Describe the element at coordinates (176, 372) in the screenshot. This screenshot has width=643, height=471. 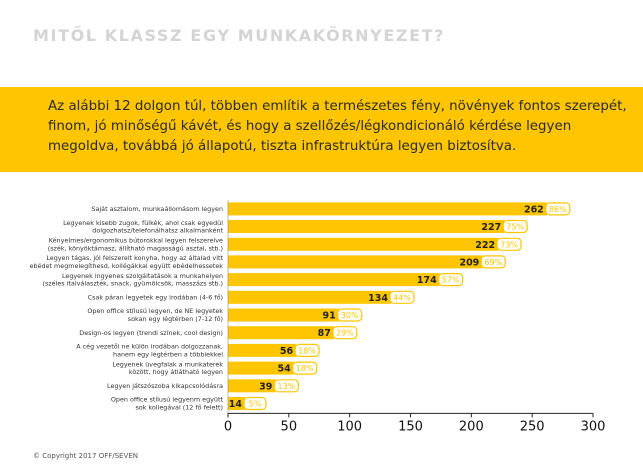
I see `category-label-line: között, hogy átlátható legyen` at that location.